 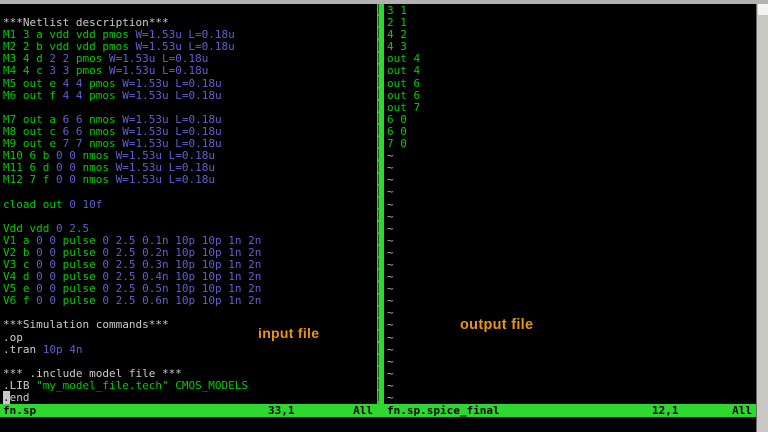 What do you see at coordinates (397, 10) in the screenshot?
I see `code-line: 3 1` at bounding box center [397, 10].